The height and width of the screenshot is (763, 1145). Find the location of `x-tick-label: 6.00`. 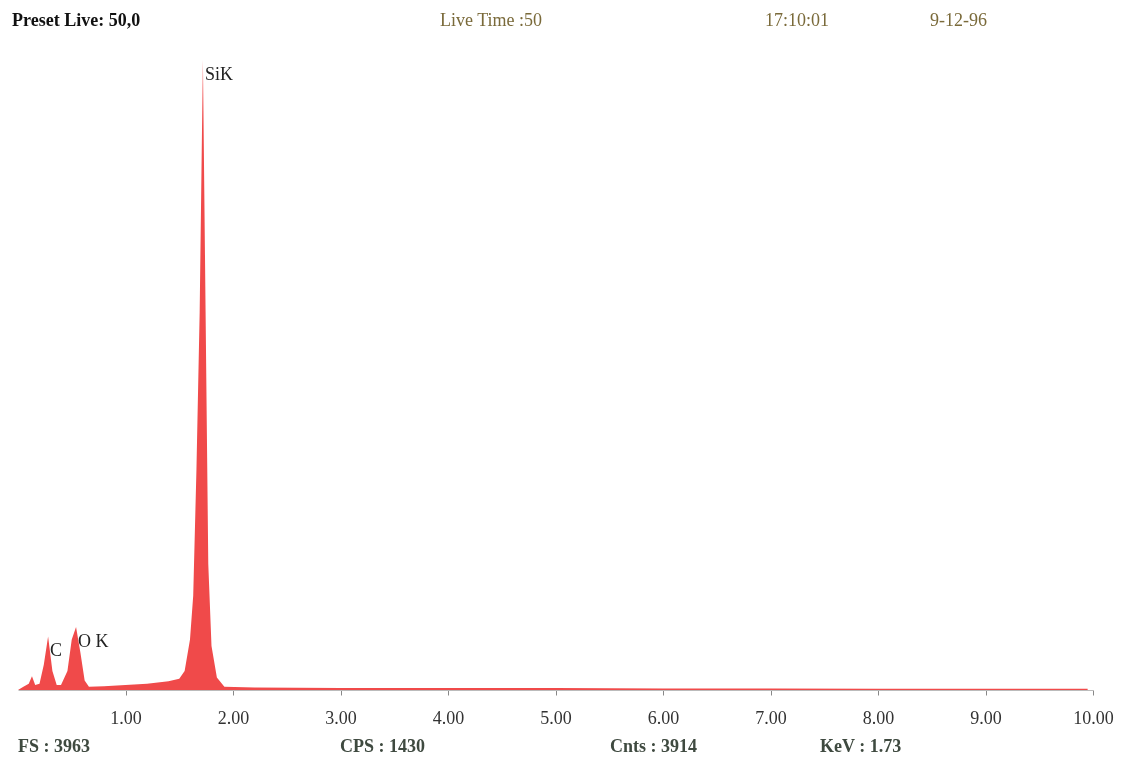

x-tick-label: 6.00 is located at coordinates (663, 717).